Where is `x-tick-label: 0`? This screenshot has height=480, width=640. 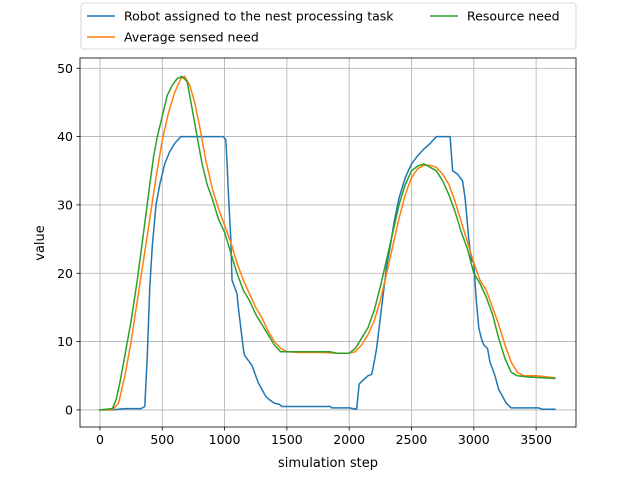 x-tick-label: 0 is located at coordinates (100, 439).